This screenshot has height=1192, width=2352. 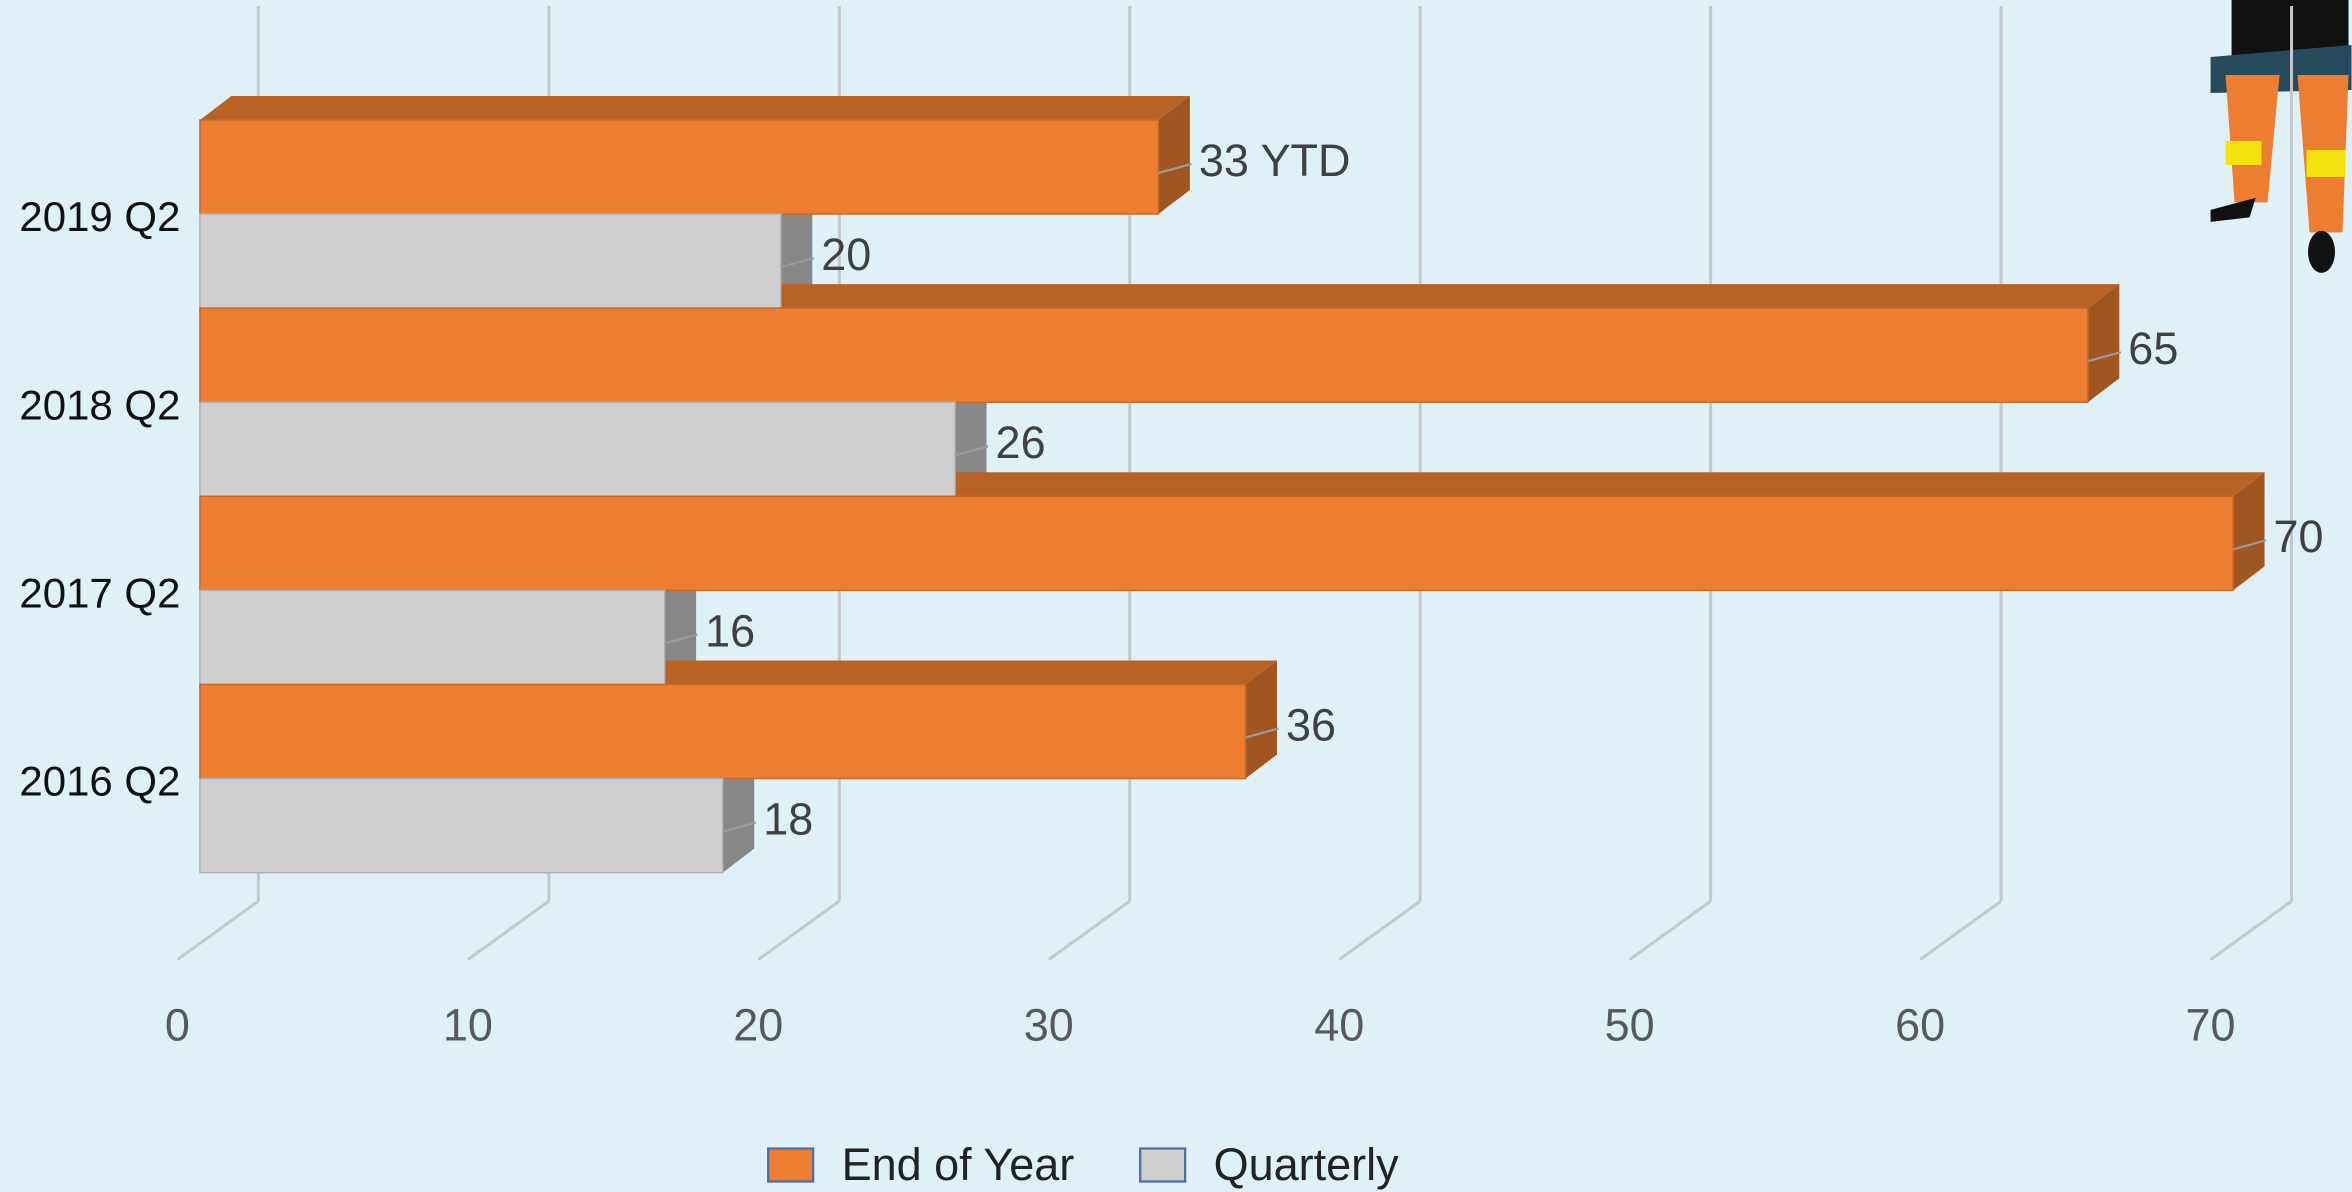 What do you see at coordinates (1311, 724) in the screenshot?
I see `data-label: 36` at bounding box center [1311, 724].